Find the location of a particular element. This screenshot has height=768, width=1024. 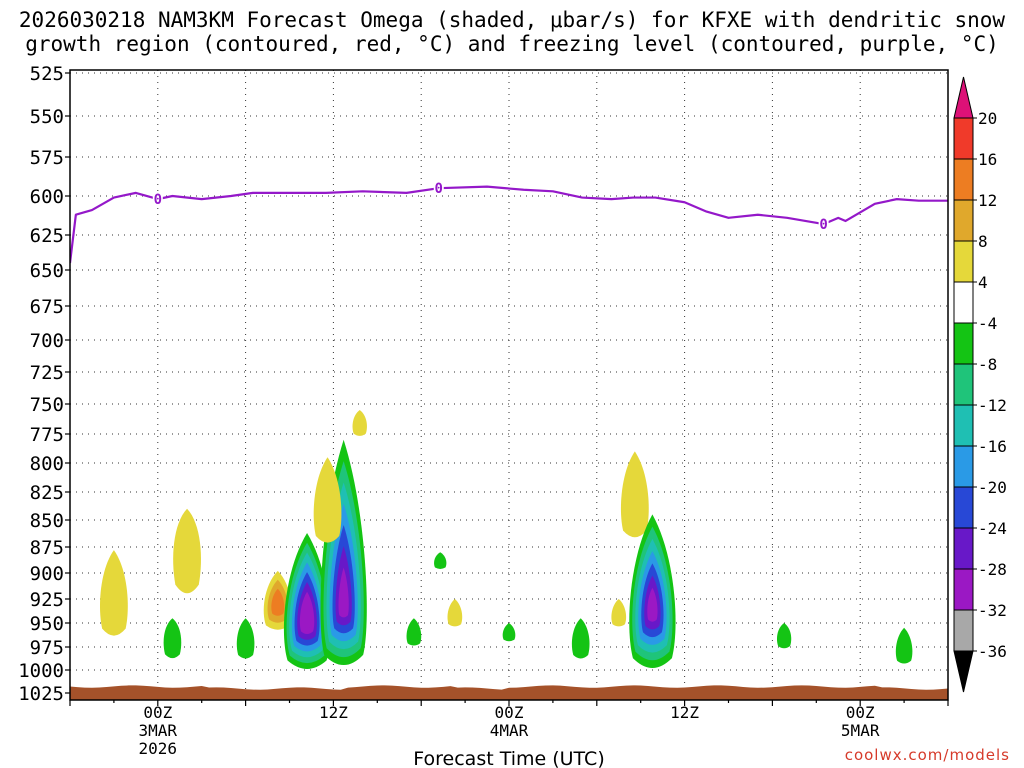

y-tick-label: 600 is located at coordinates (47, 197).